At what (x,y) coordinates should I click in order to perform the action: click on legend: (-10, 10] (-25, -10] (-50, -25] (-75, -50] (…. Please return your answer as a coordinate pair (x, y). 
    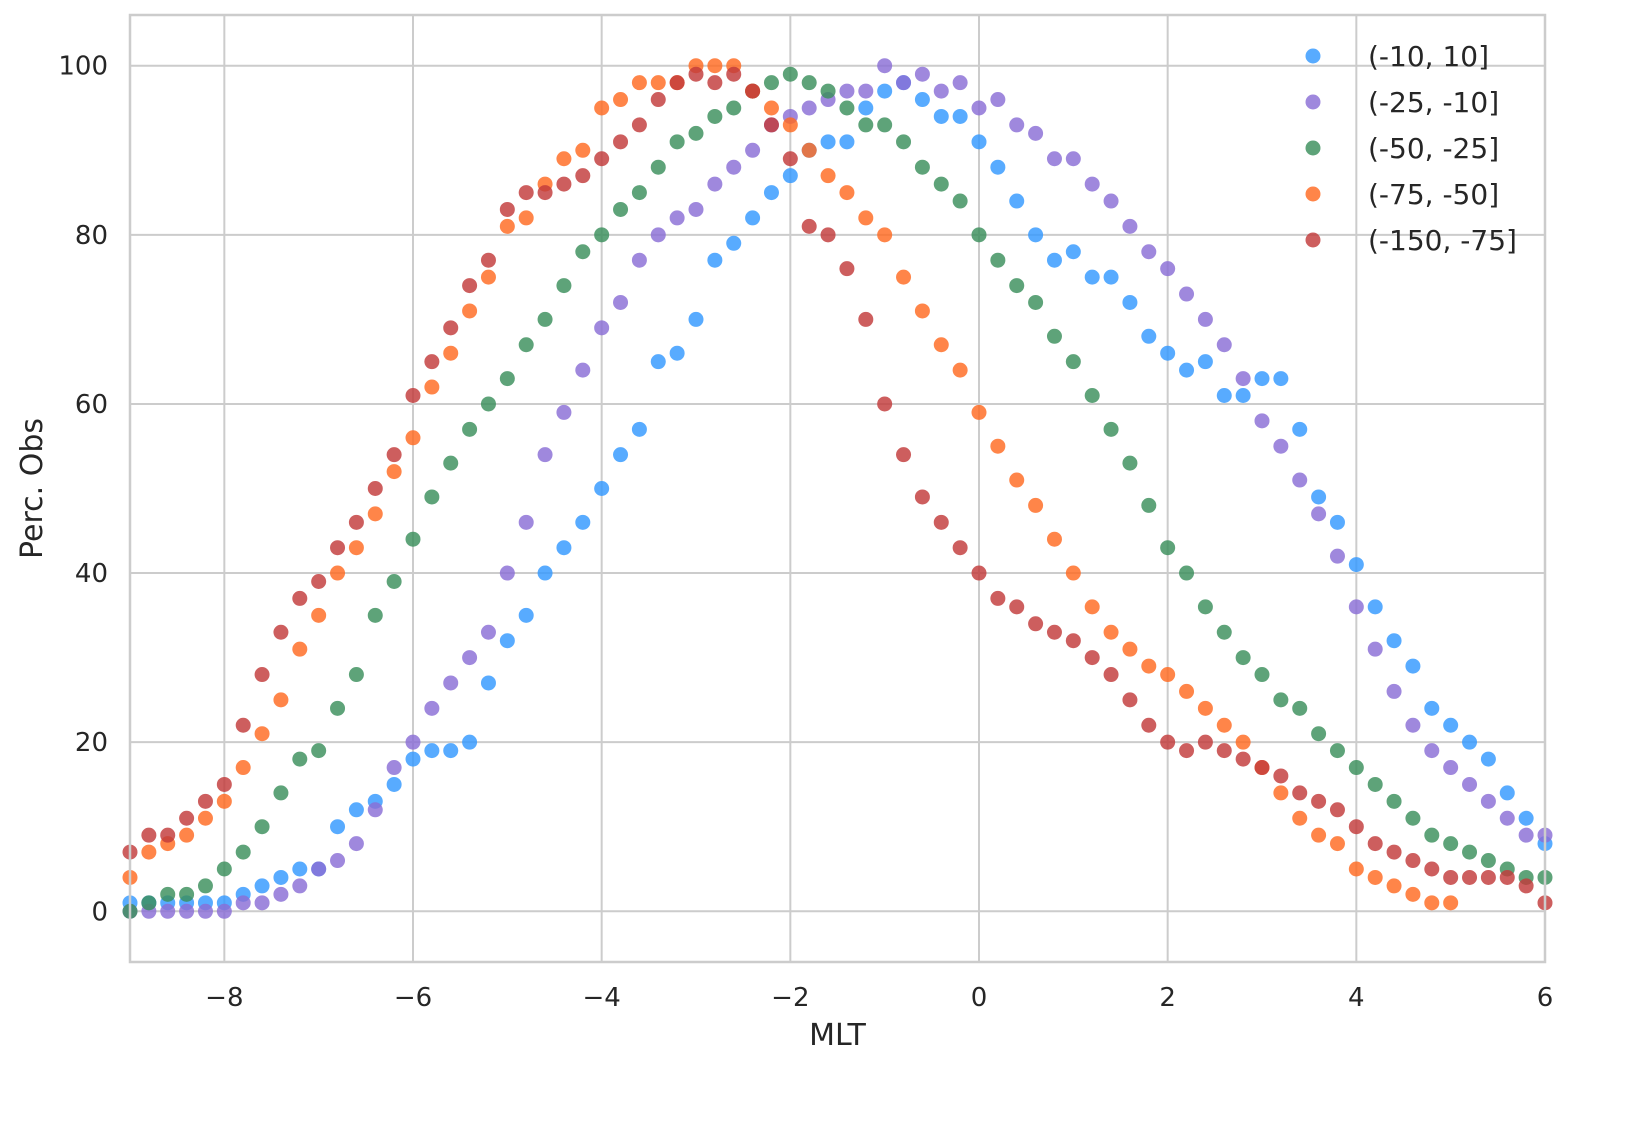
    Looking at the image, I should click on (1411, 148).